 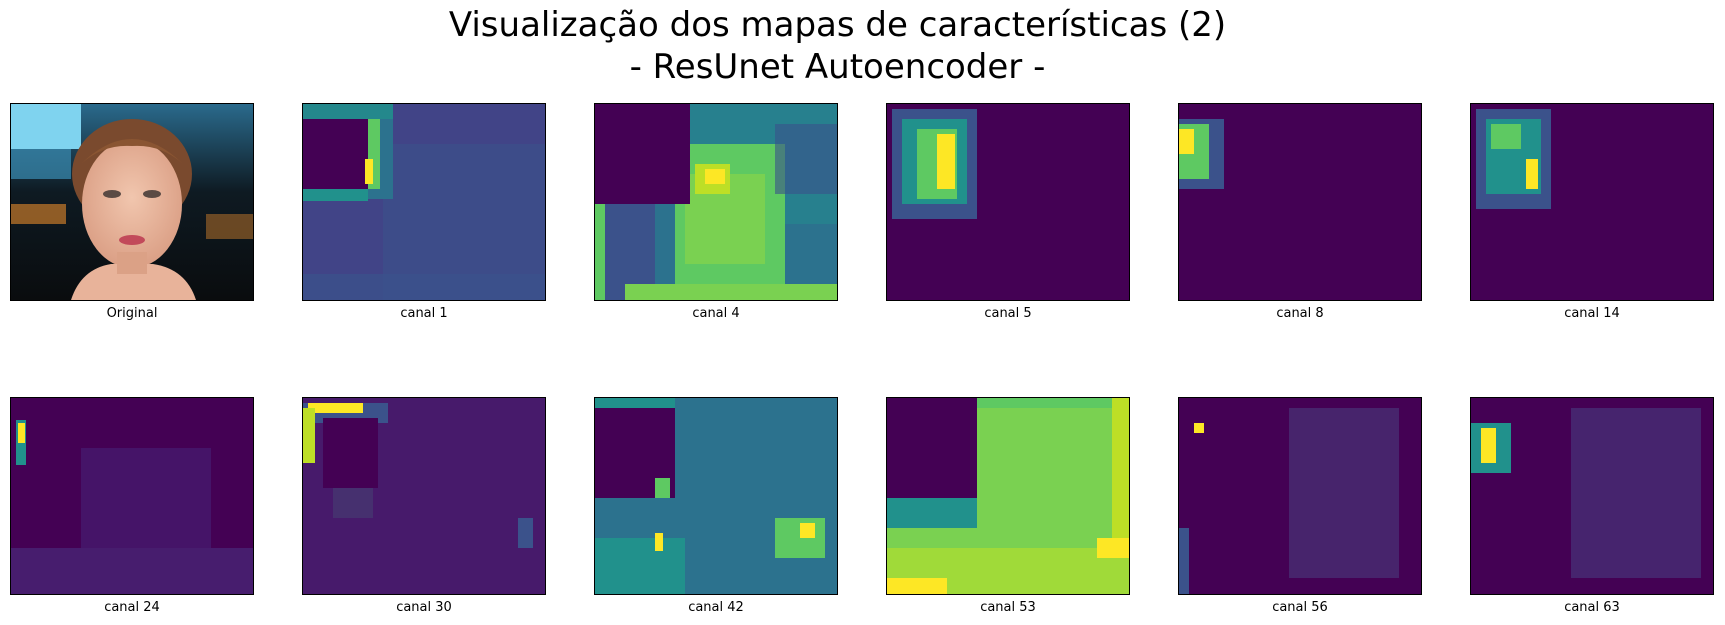 I want to click on panel-label: canal 4, so click(x=716, y=313).